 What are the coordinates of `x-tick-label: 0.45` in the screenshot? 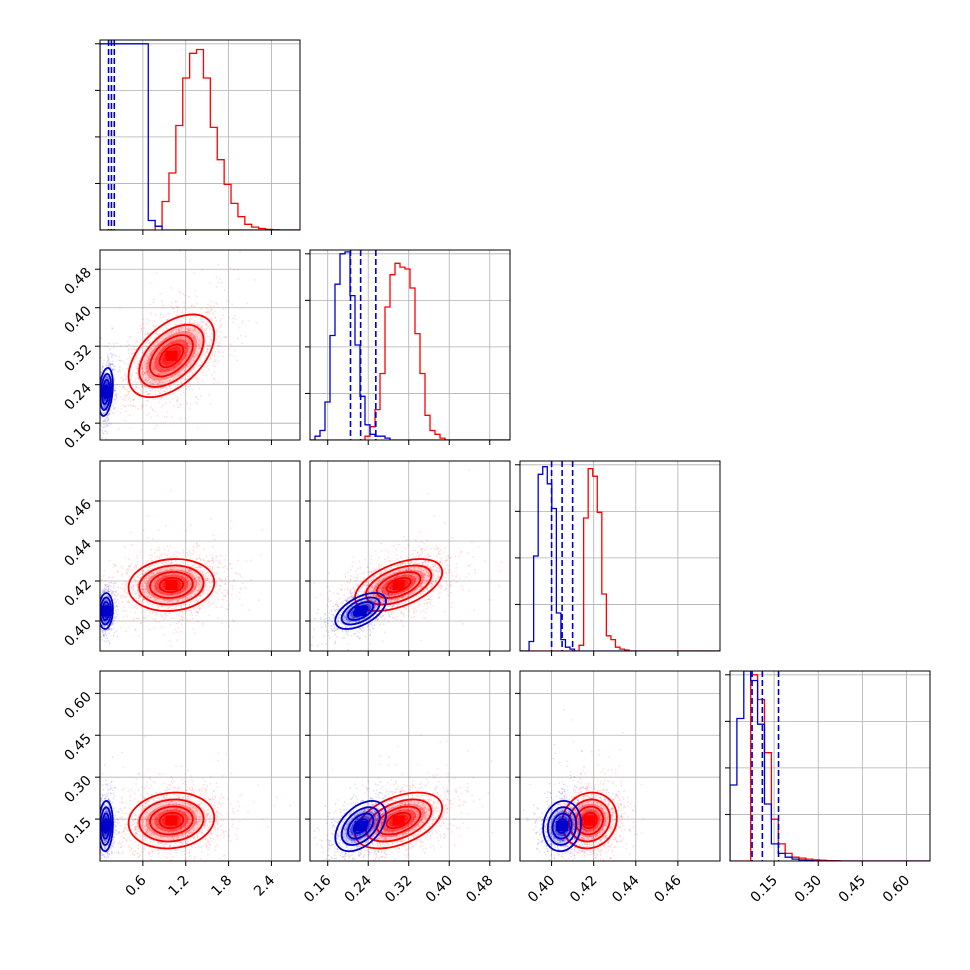 It's located at (852, 889).